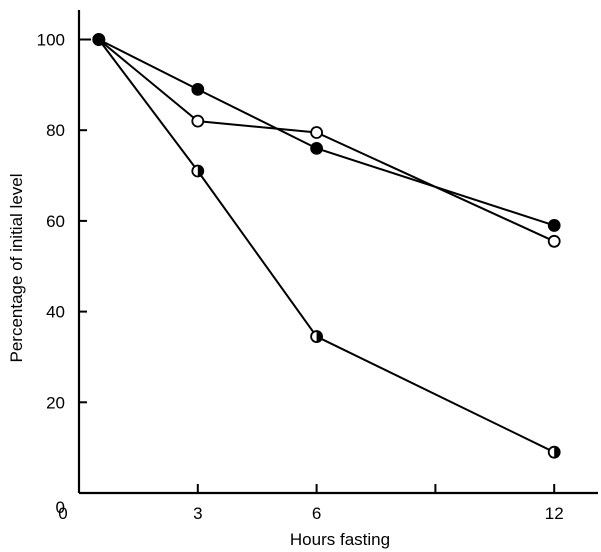 The width and height of the screenshot is (601, 552). Describe the element at coordinates (316, 513) in the screenshot. I see `x-tick-label-6: 6` at that location.